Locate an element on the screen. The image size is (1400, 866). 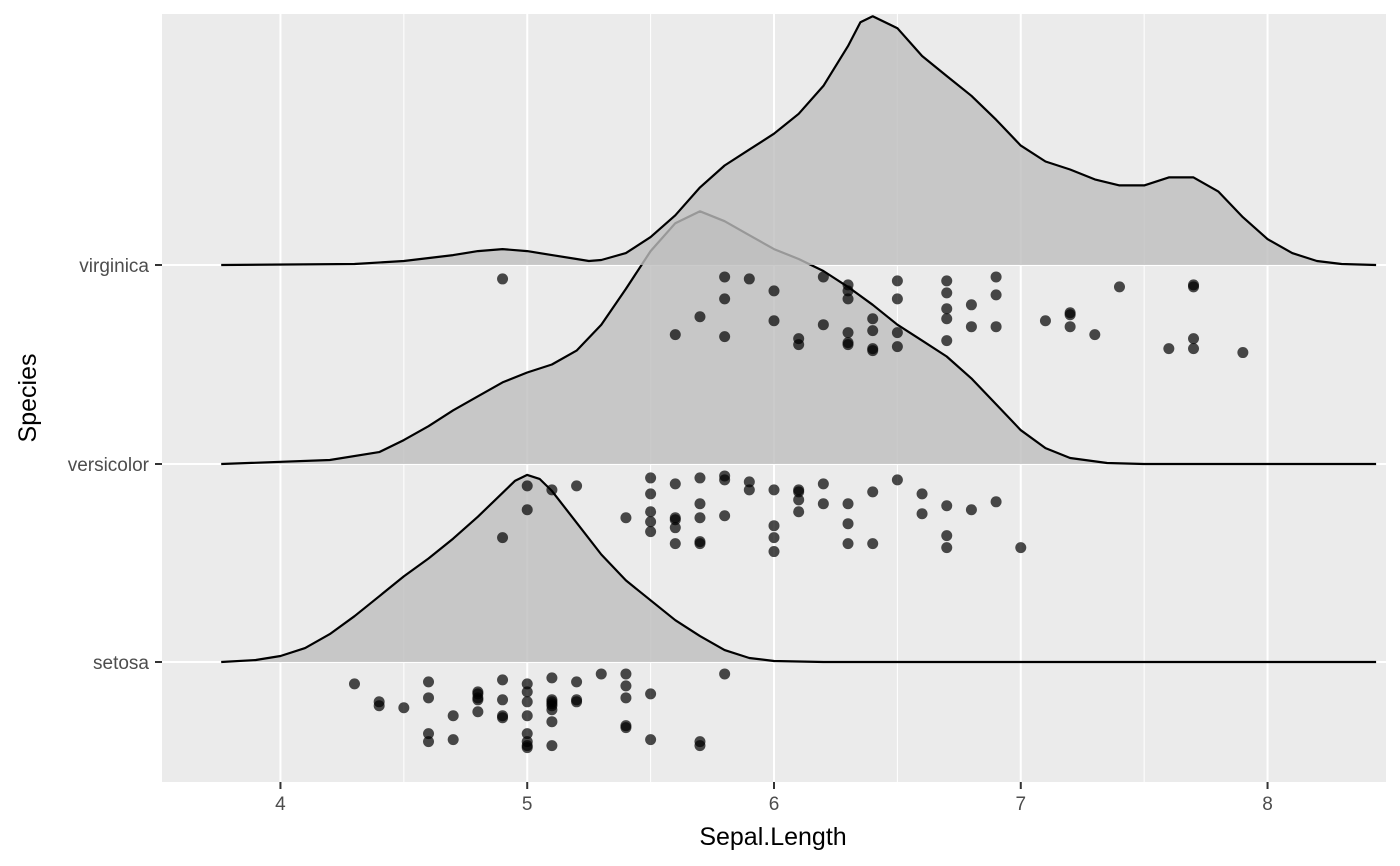
y-axis-title: Species is located at coordinates (28, 398).